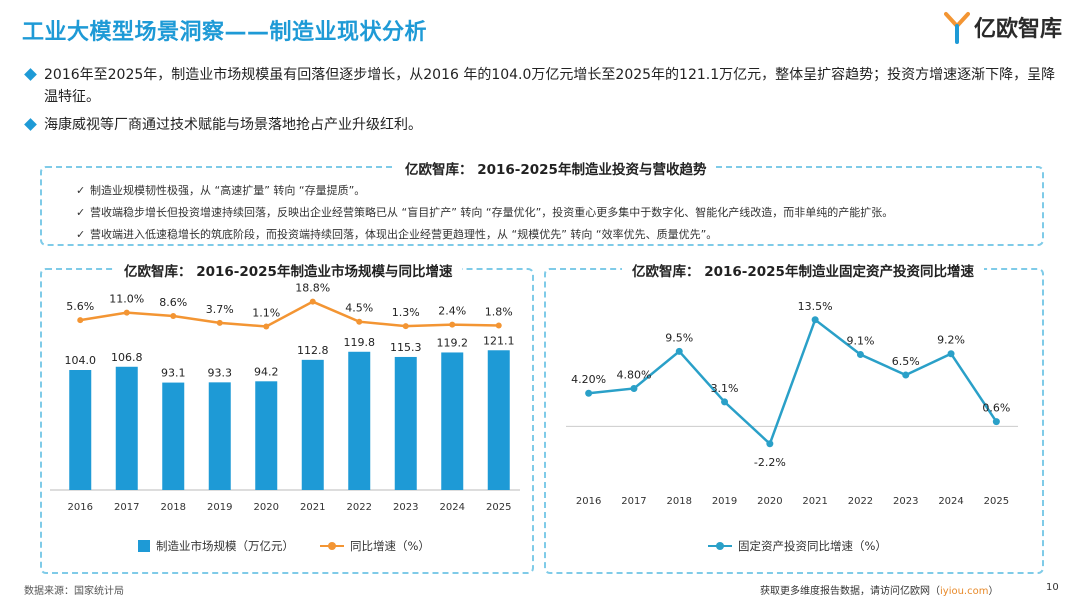 This screenshot has height=608, width=1080. What do you see at coordinates (390, 546) in the screenshot?
I see `legend-label: 同比增速（%）` at bounding box center [390, 546].